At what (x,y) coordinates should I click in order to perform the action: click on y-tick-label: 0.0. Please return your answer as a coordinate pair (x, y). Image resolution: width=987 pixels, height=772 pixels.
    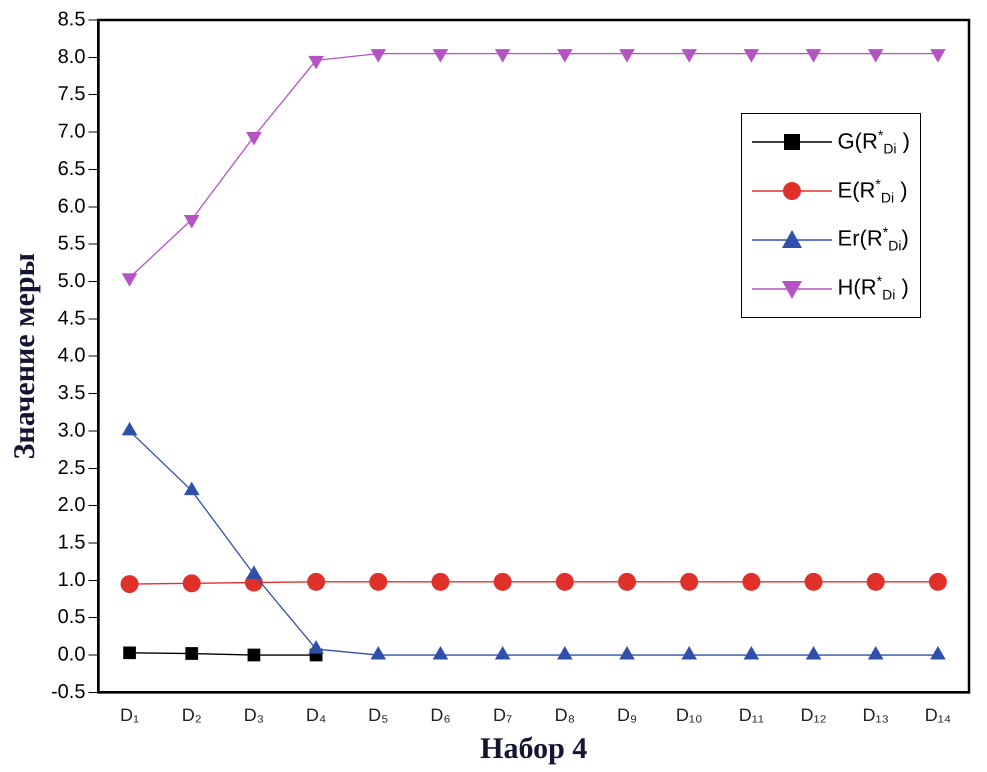
    Looking at the image, I should click on (72, 655).